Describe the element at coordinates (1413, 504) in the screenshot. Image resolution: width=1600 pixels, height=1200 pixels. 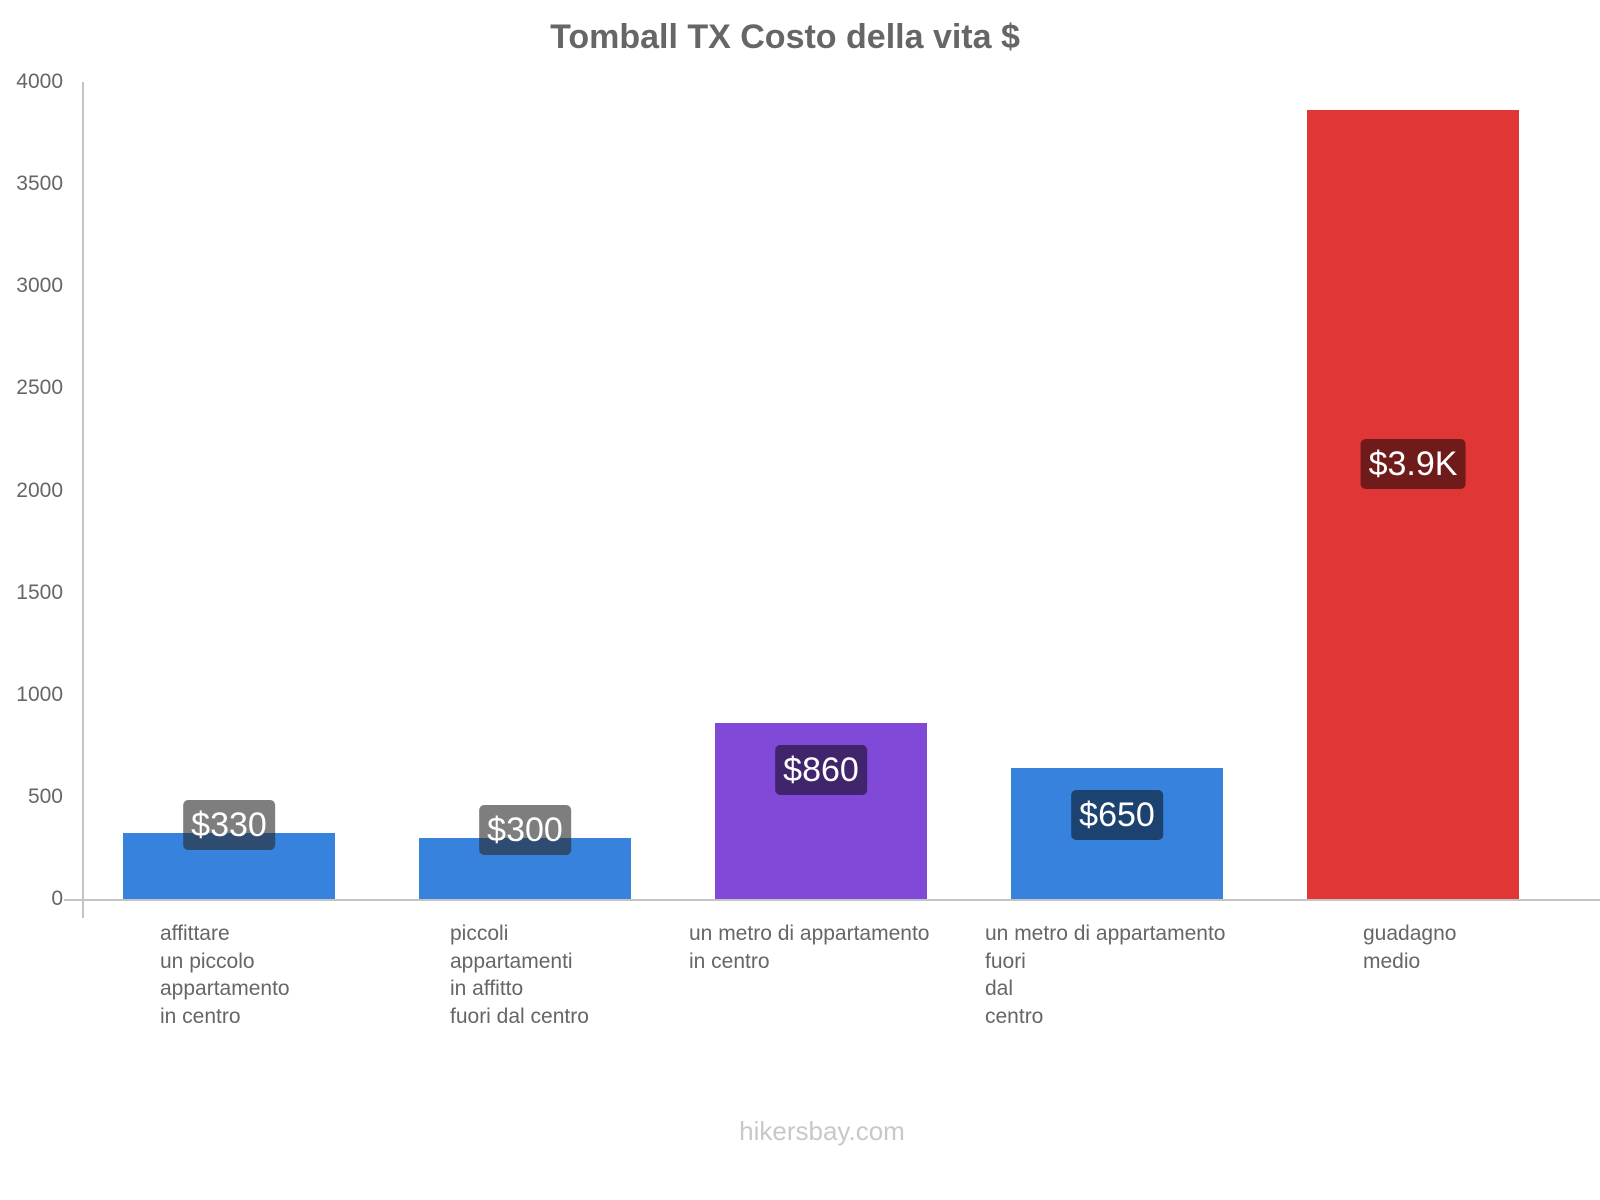
I see `bar` at that location.